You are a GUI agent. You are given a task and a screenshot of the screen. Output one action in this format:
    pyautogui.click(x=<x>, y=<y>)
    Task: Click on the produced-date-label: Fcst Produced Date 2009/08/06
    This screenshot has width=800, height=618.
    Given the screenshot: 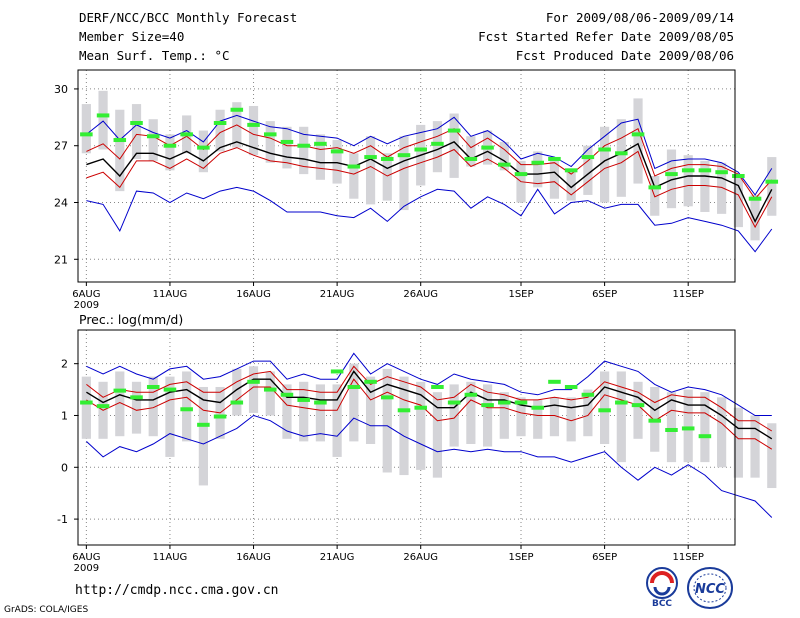 What is the action you would take?
    pyautogui.click(x=624, y=55)
    